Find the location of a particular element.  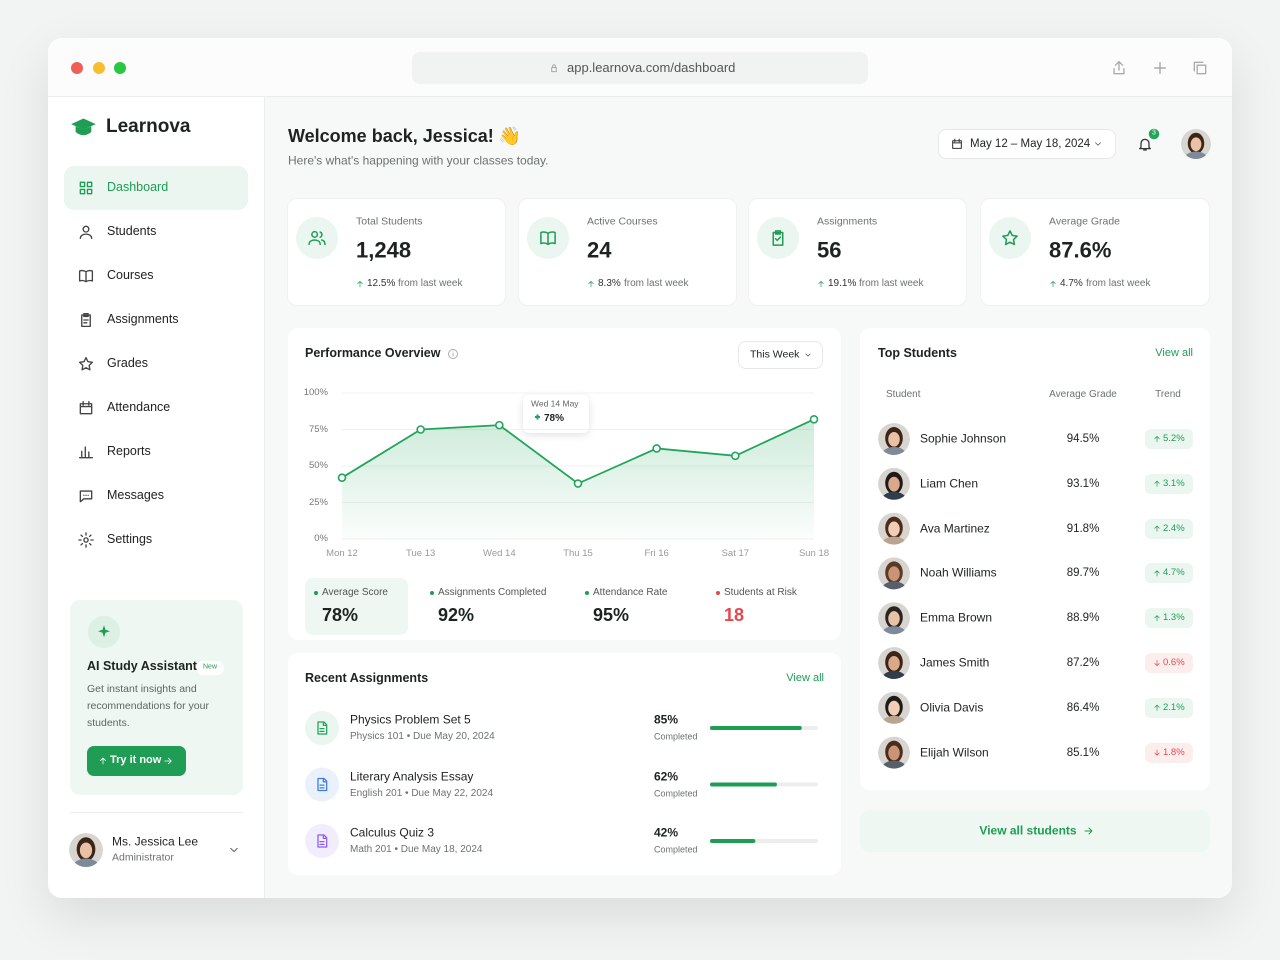

stat-label: Active Courses is located at coordinates (622, 221).